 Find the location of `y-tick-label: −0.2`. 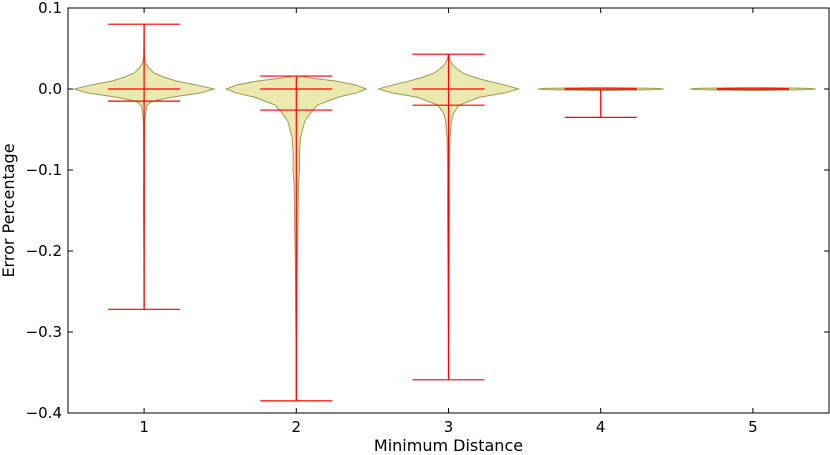

y-tick-label: −0.2 is located at coordinates (44, 251).